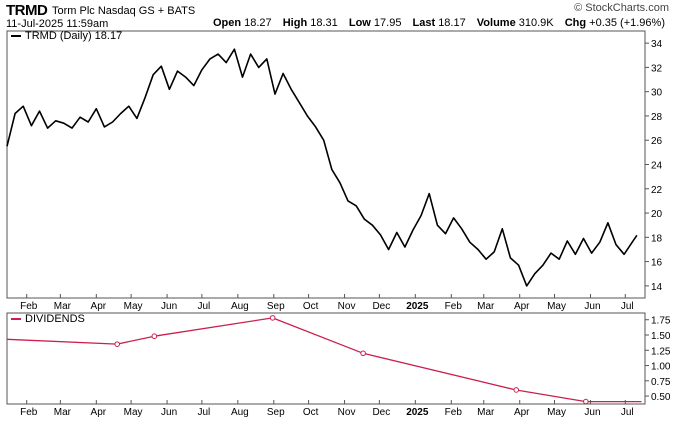  What do you see at coordinates (657, 166) in the screenshot?
I see `y-tick-label: 24` at bounding box center [657, 166].